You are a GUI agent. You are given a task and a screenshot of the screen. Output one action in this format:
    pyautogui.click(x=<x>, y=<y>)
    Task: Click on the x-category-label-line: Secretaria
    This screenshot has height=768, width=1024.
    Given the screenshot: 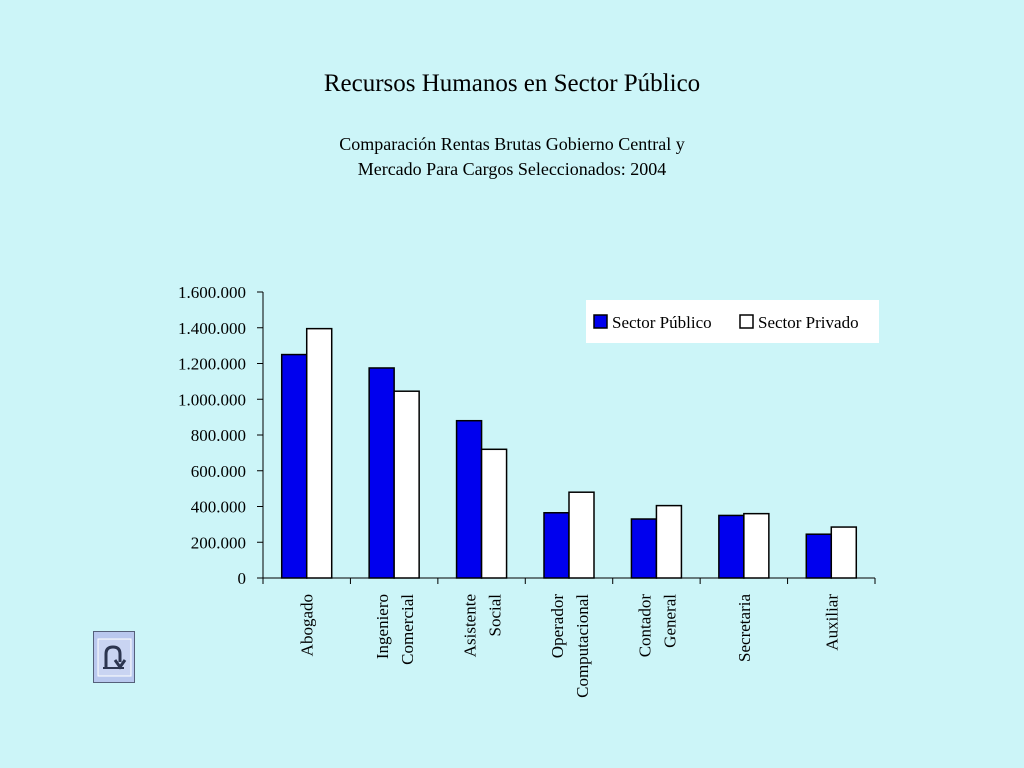 What is the action you would take?
    pyautogui.click(x=744, y=628)
    